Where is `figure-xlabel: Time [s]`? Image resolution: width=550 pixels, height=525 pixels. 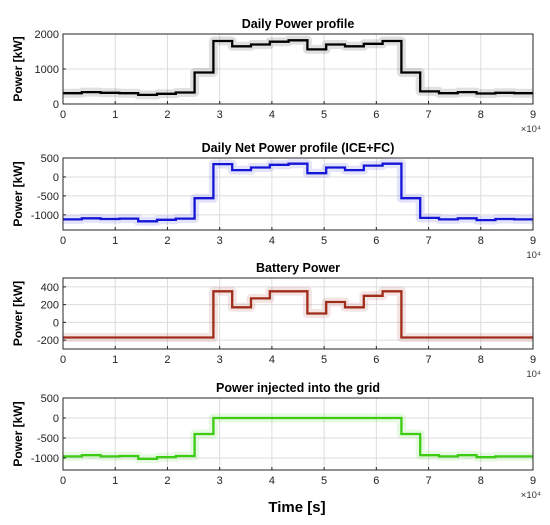 figure-xlabel: Time [s] is located at coordinates (296, 507).